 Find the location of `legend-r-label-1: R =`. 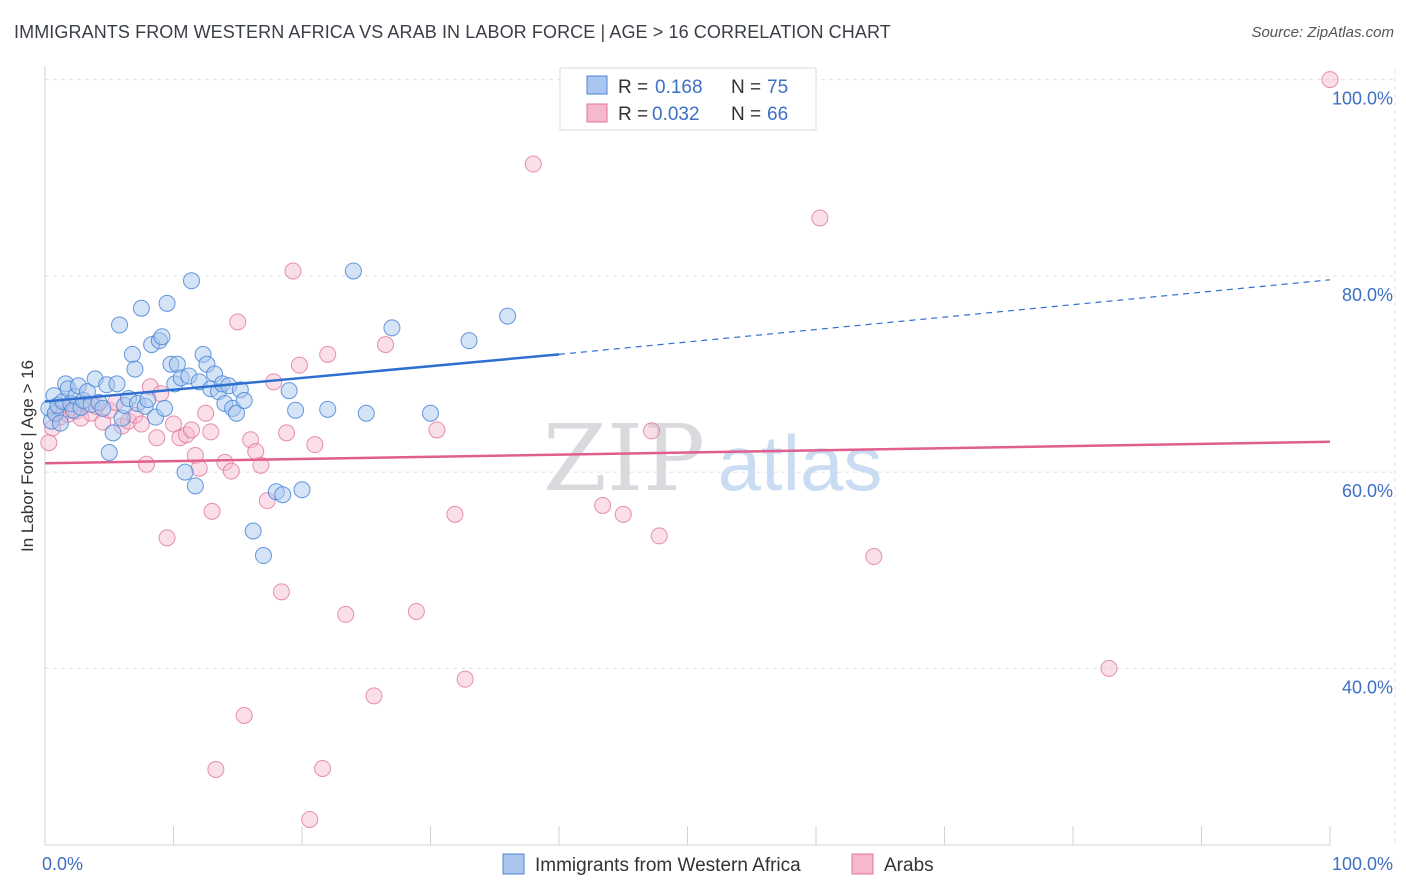

legend-r-label-1: R = is located at coordinates (633, 87).